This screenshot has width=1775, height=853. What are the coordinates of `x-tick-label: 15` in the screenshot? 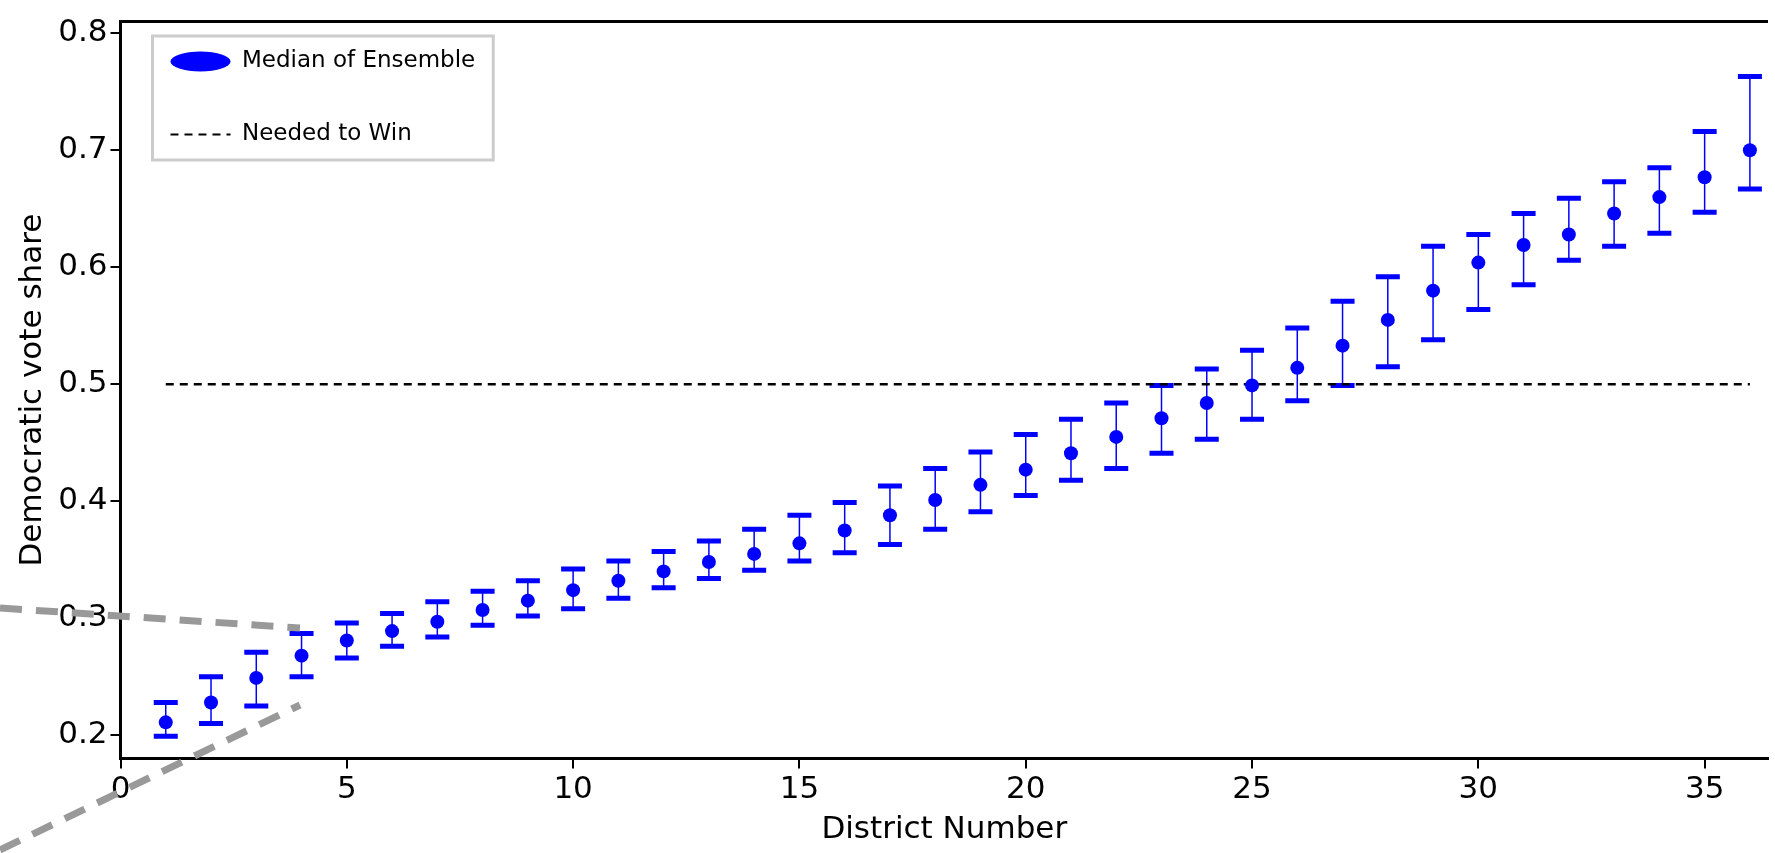 It's located at (799, 787).